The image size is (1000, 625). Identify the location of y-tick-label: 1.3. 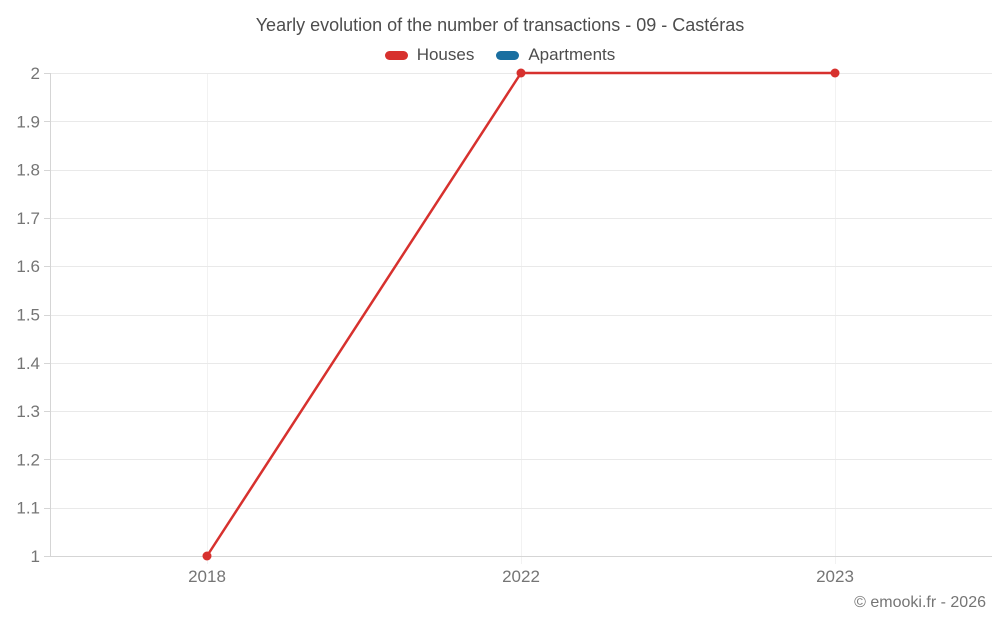
(28, 411).